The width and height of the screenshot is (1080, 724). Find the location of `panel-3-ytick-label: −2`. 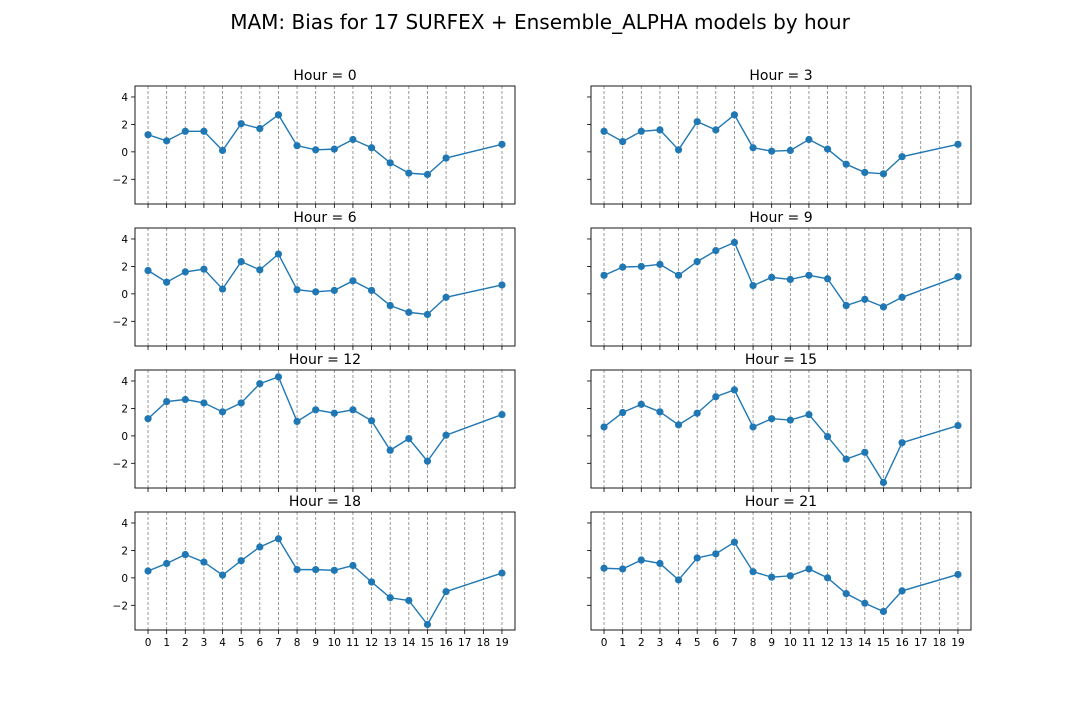

panel-3-ytick-label: −2 is located at coordinates (120, 322).